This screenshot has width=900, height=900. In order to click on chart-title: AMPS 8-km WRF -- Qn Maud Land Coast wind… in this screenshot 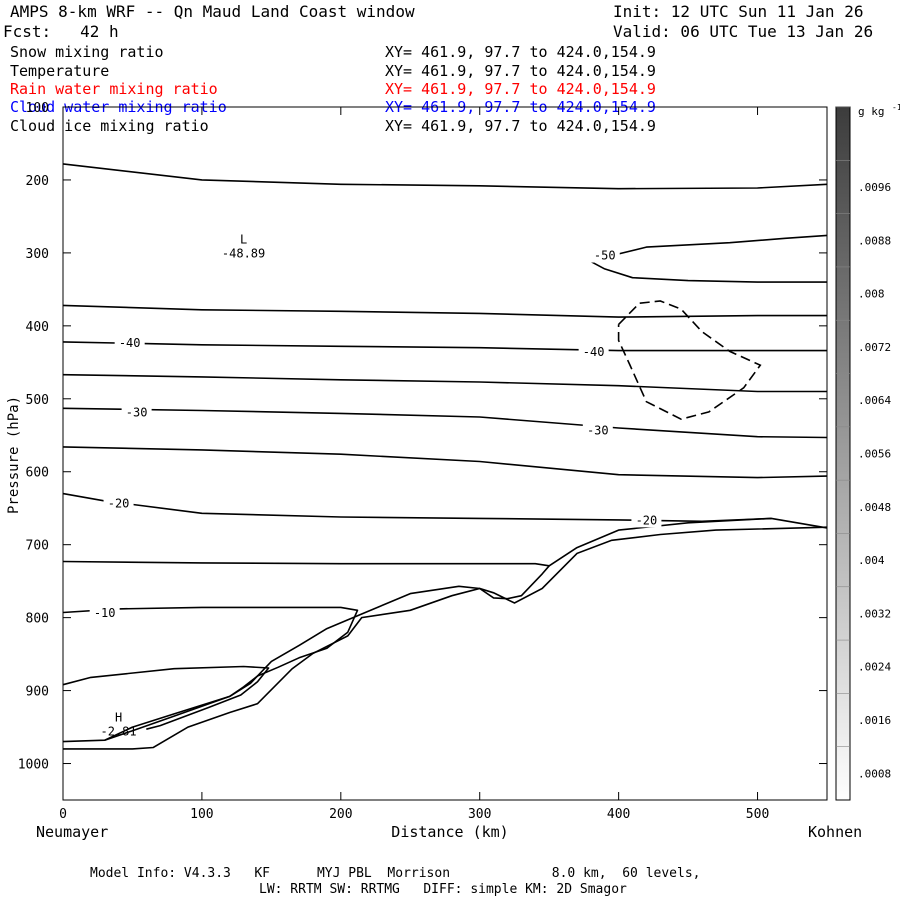, I will do `click(212, 11)`.